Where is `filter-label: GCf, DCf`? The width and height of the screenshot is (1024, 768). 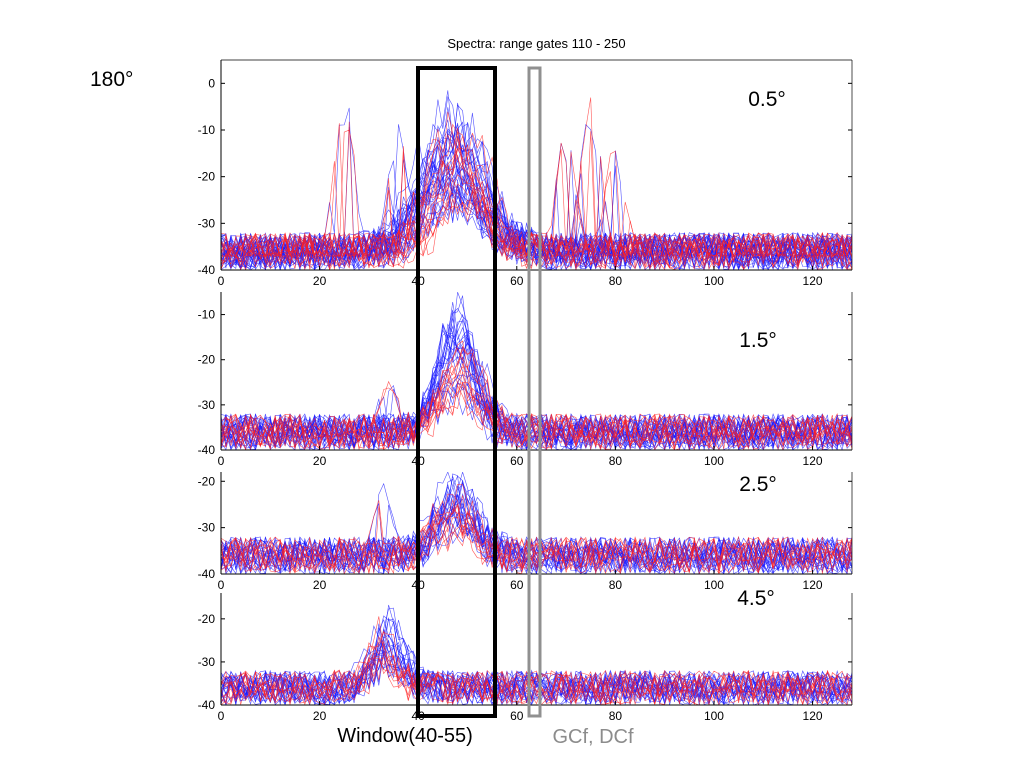 filter-label: GCf, DCf is located at coordinates (593, 737).